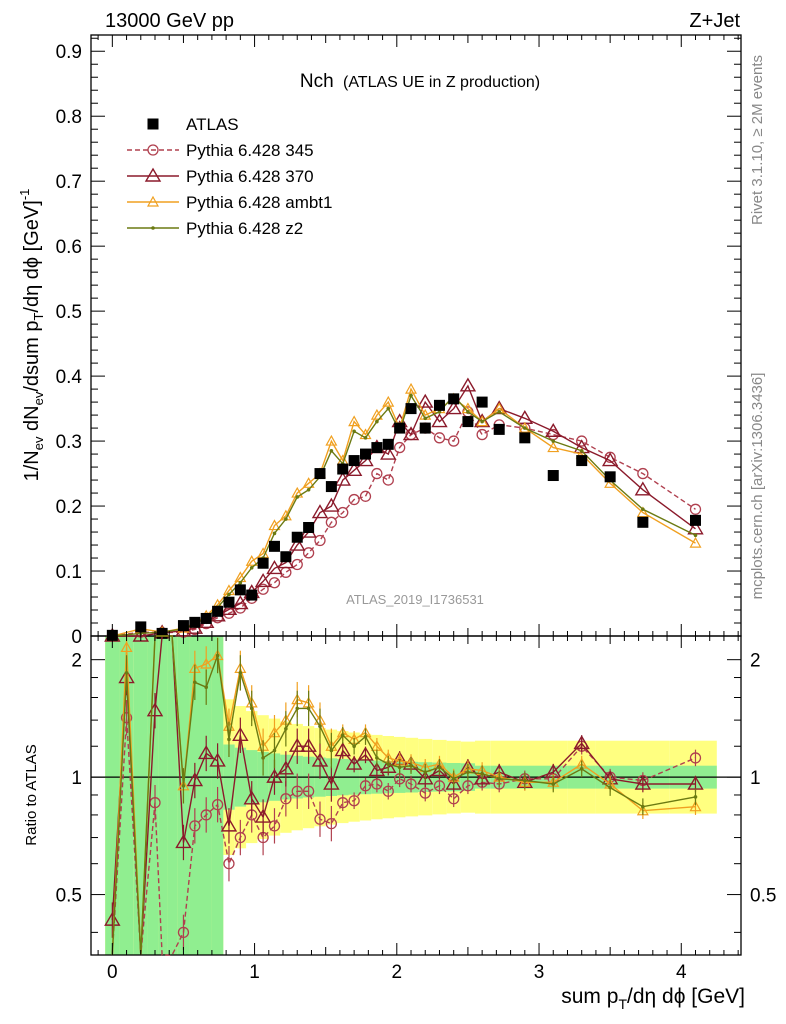  What do you see at coordinates (76, 661) in the screenshot?
I see `ratio-y-tick-label: 2` at bounding box center [76, 661].